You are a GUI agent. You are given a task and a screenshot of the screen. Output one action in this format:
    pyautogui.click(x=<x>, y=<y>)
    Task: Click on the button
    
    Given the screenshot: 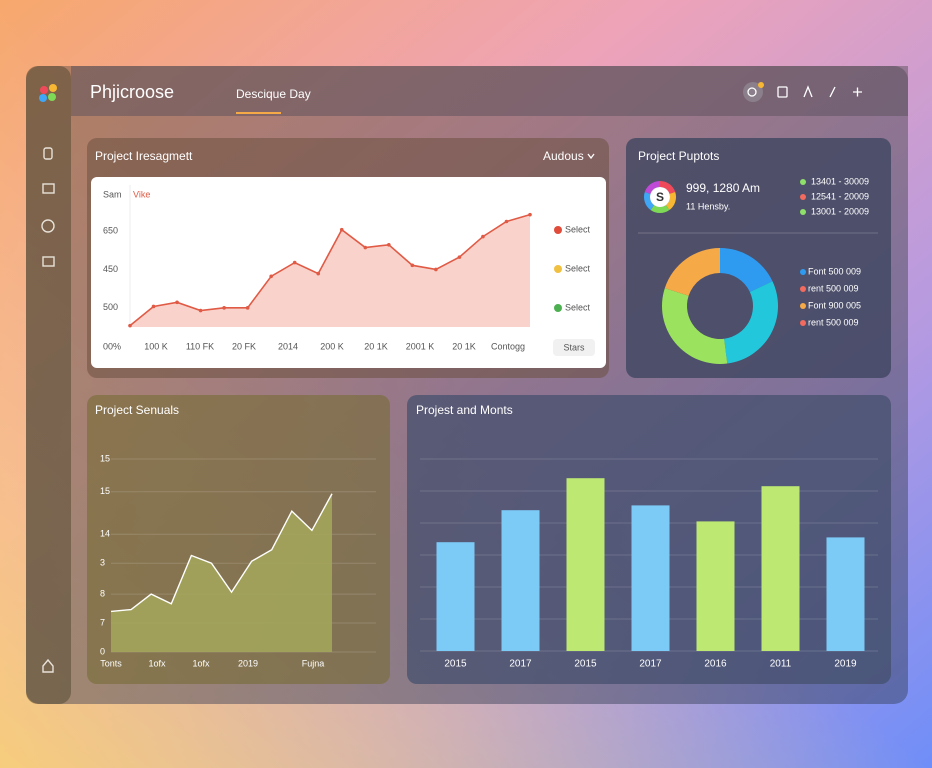 What is the action you would take?
    pyautogui.click(x=574, y=347)
    